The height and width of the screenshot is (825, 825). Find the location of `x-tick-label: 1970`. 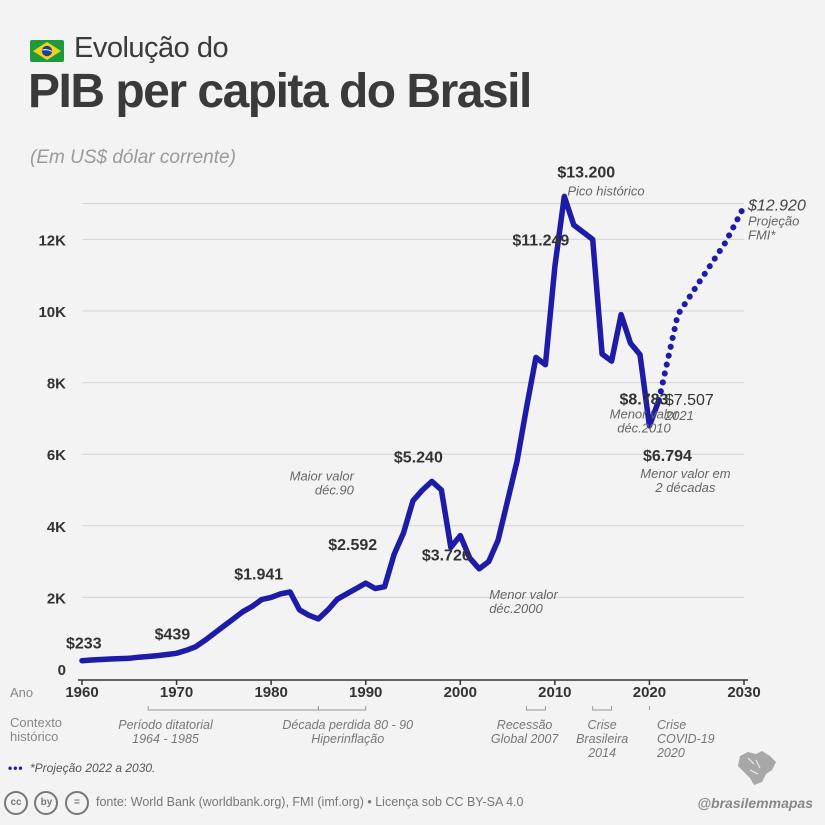

x-tick-label: 1970 is located at coordinates (176, 692).